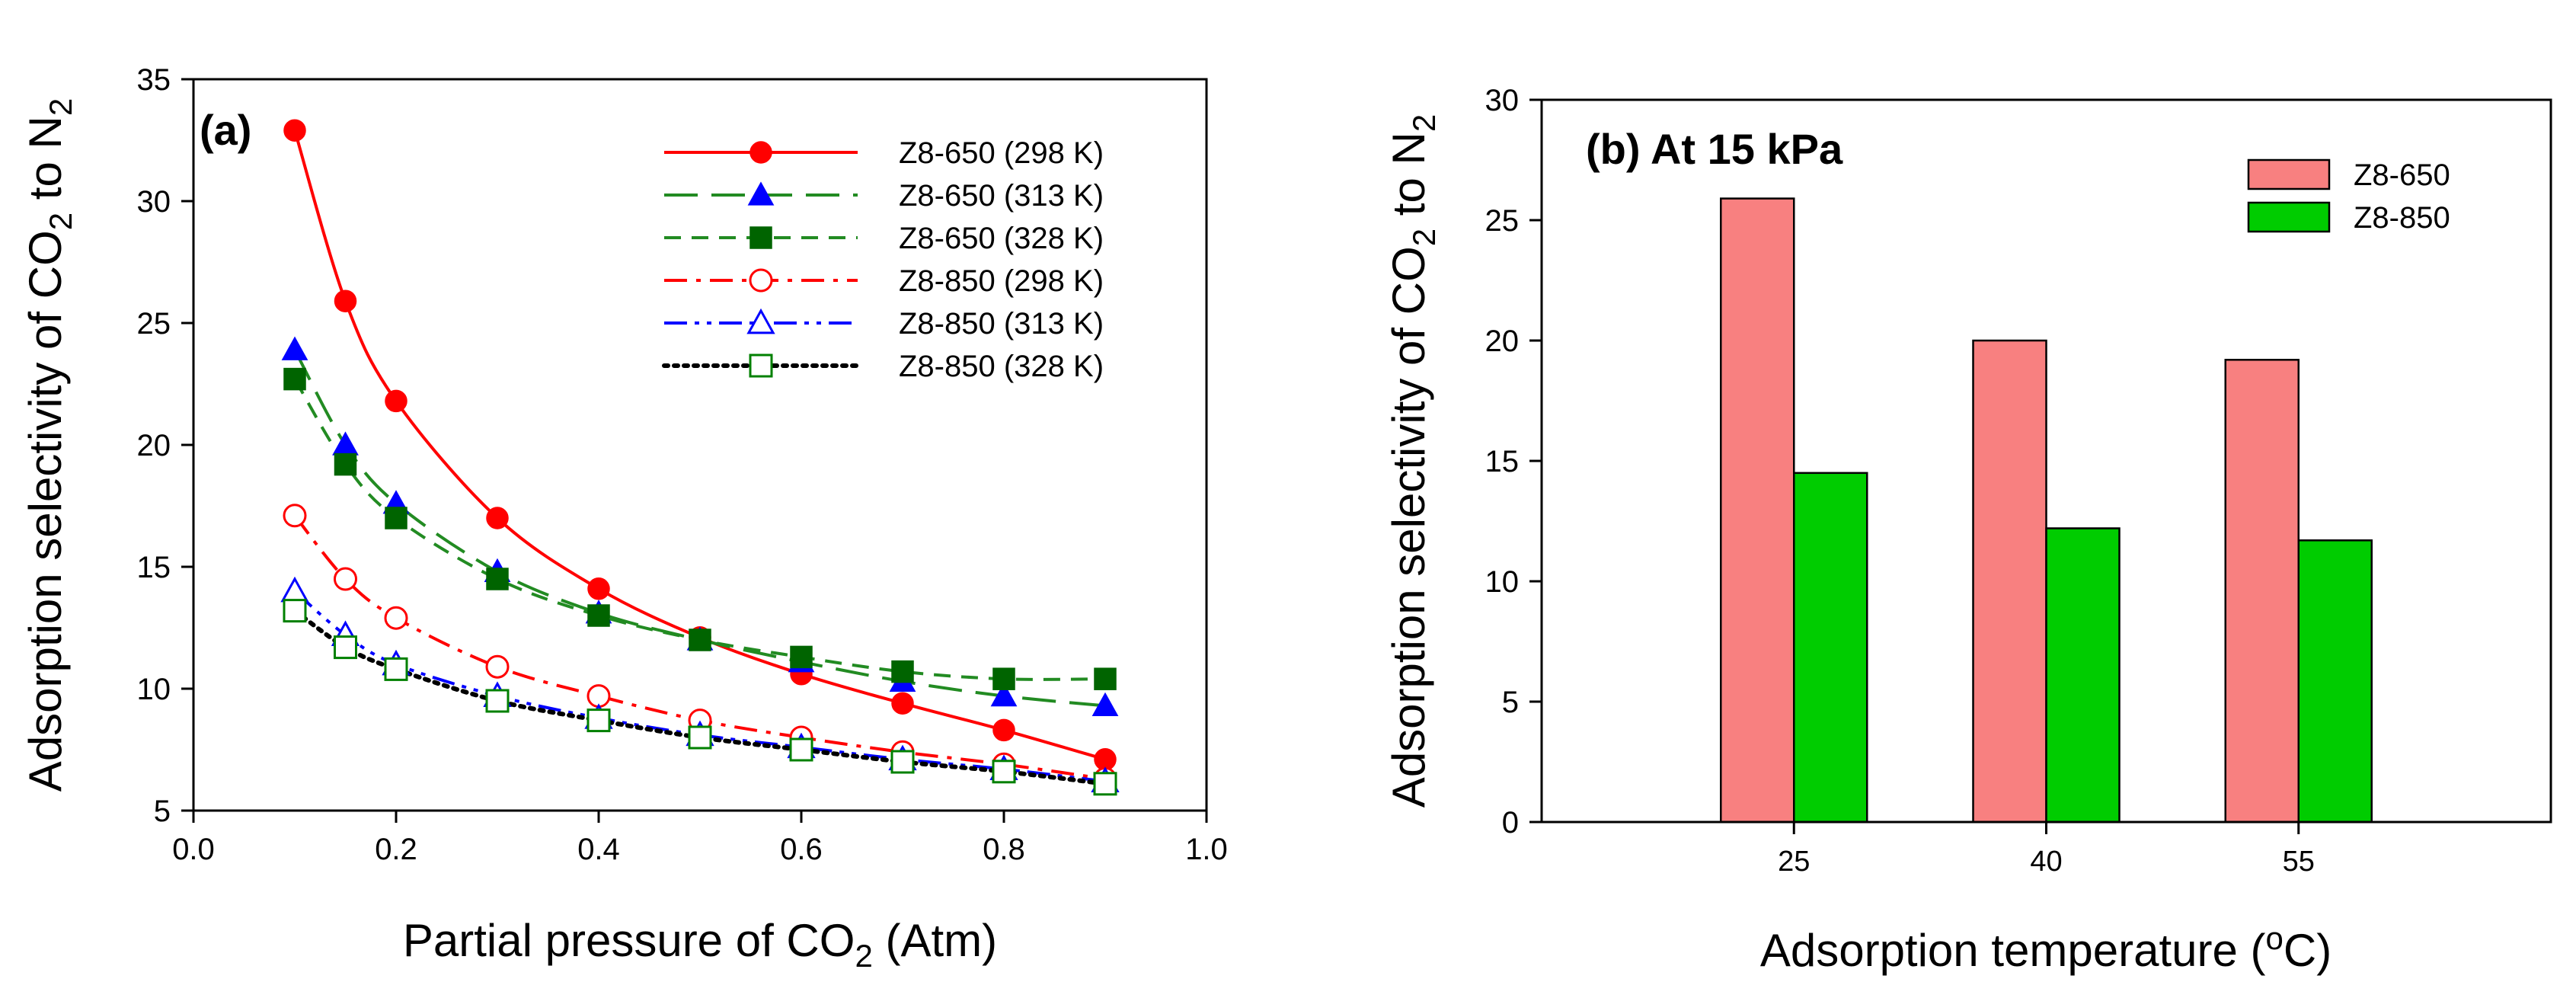 The height and width of the screenshot is (998, 2576). Describe the element at coordinates (295, 589) in the screenshot. I see `data-point-z8-850-313-k` at that location.